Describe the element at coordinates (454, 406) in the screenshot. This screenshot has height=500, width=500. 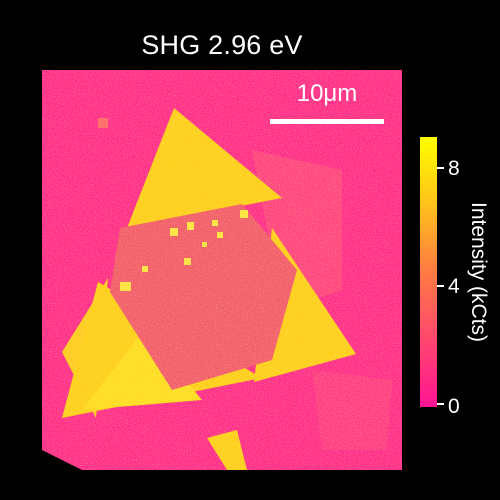
I see `colorbar-tick-label-0: 0` at that location.